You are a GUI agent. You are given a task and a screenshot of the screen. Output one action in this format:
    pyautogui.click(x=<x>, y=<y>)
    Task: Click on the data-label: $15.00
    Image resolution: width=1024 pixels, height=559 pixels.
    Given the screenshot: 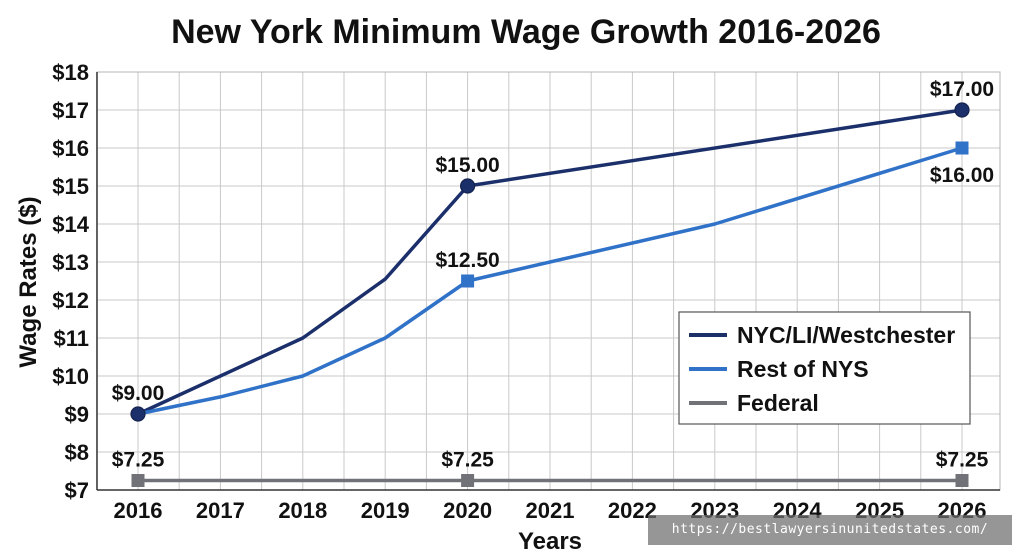 What is the action you would take?
    pyautogui.click(x=467, y=165)
    